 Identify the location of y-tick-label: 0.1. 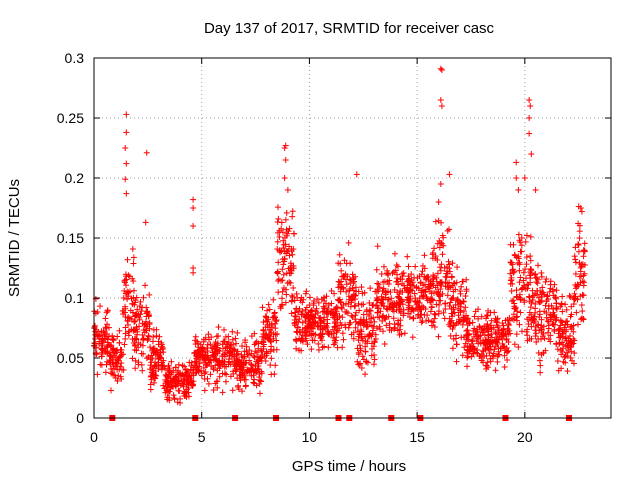
(75, 298).